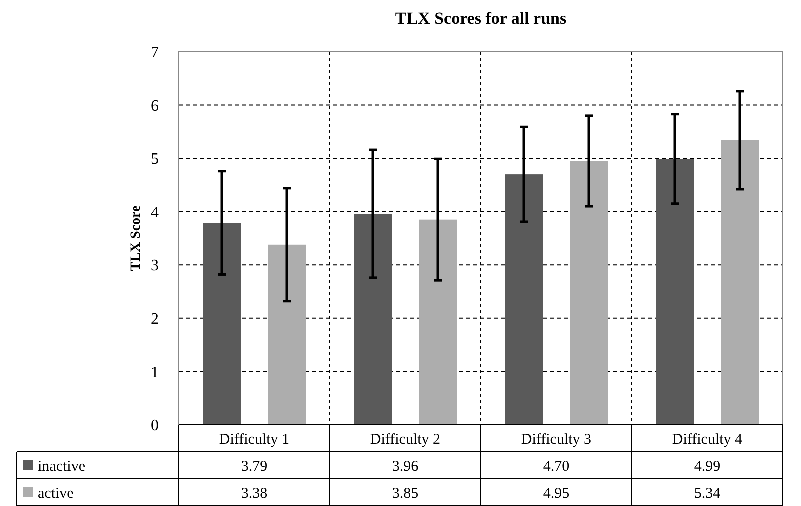  What do you see at coordinates (556, 440) in the screenshot?
I see `x-tick-label: Difficulty 3` at bounding box center [556, 440].